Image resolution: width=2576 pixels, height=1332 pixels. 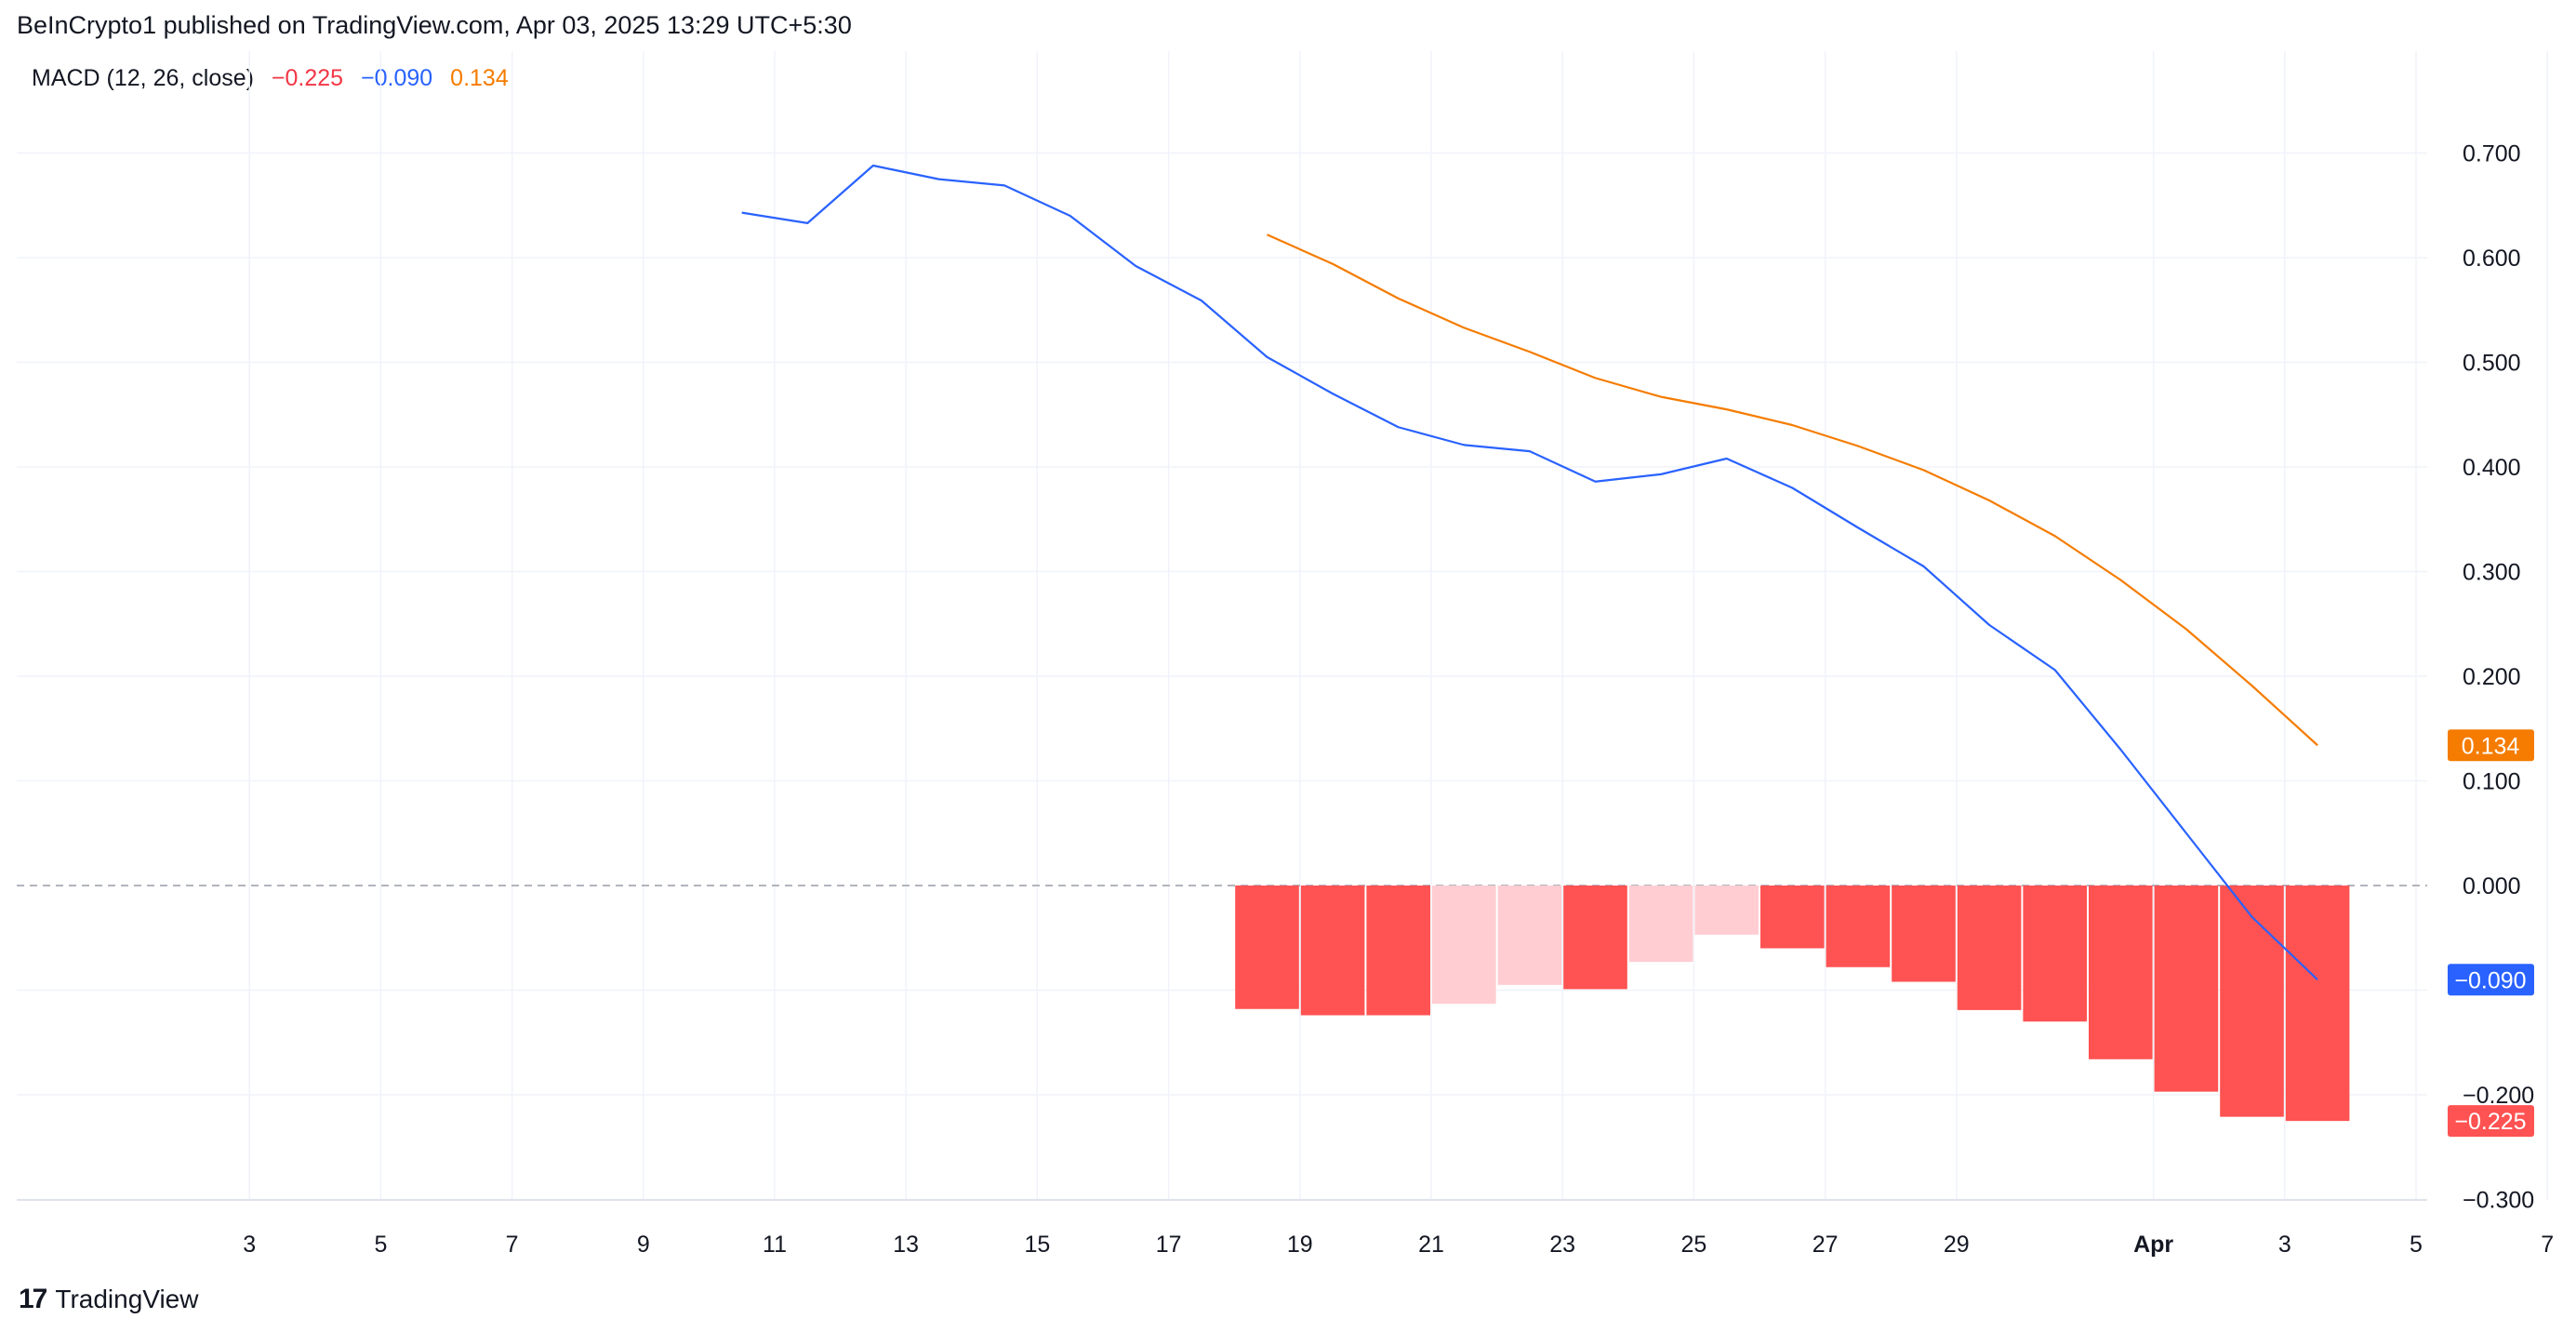 I want to click on x-tick-label: 23, so click(x=1562, y=1245).